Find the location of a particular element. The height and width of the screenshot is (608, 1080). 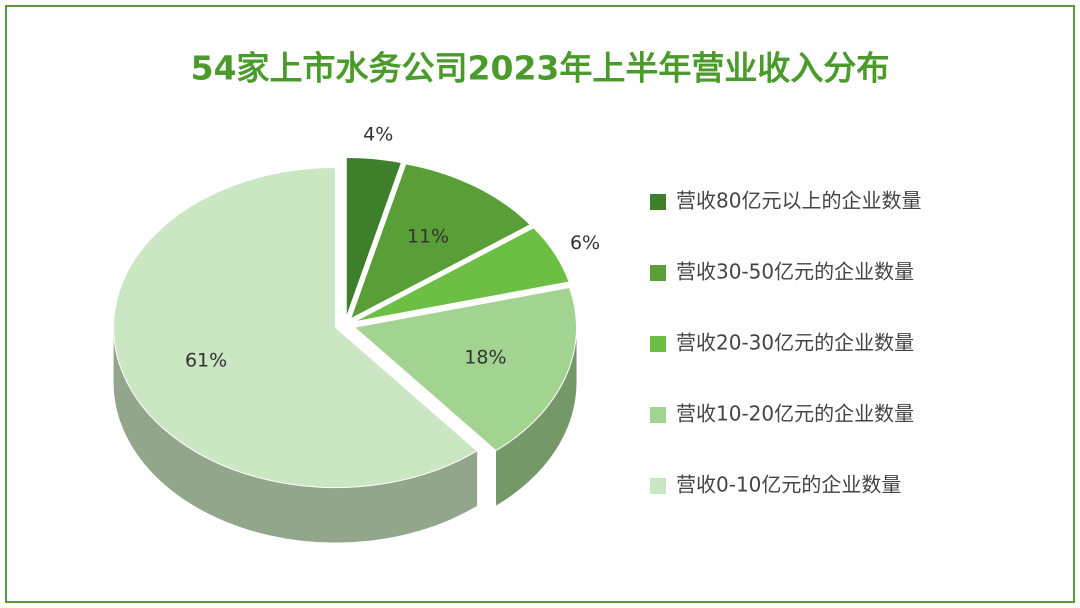

legend-label: 营收80亿元以上的企业数量 is located at coordinates (798, 201).